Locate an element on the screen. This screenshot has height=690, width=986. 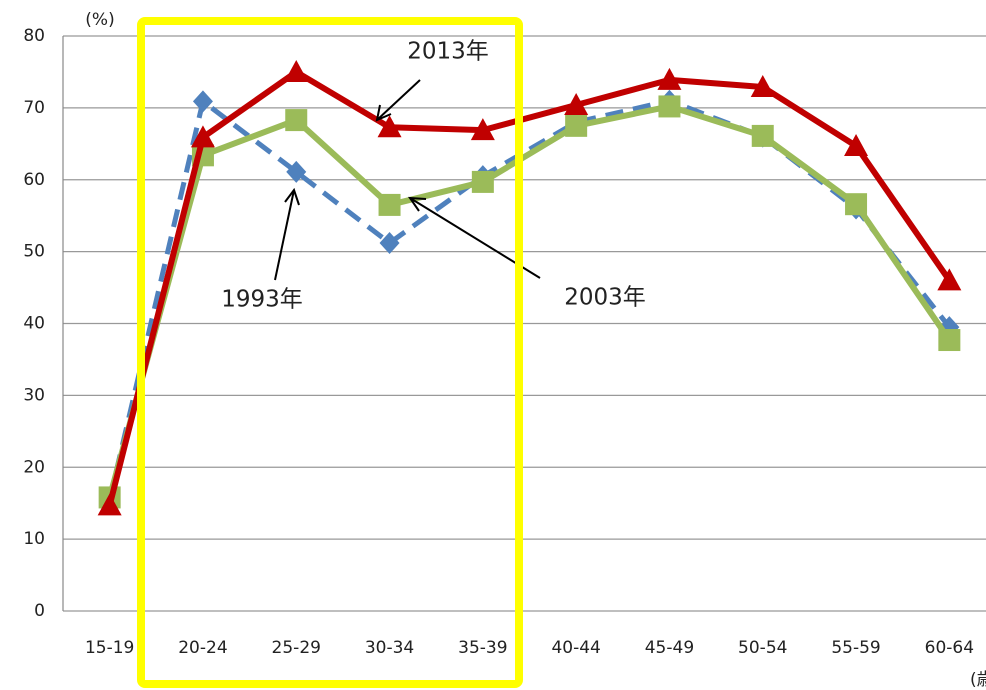
y-tick-label: 0 is located at coordinates (39, 611).